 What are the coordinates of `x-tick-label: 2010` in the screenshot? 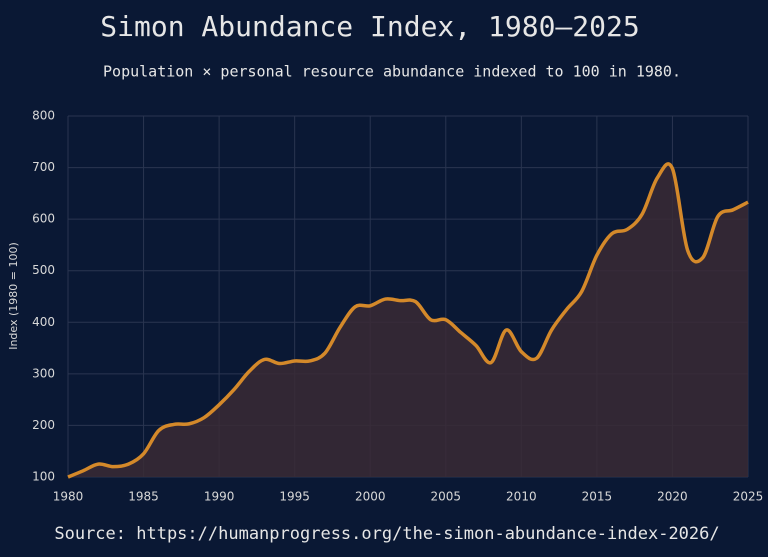 It's located at (521, 497).